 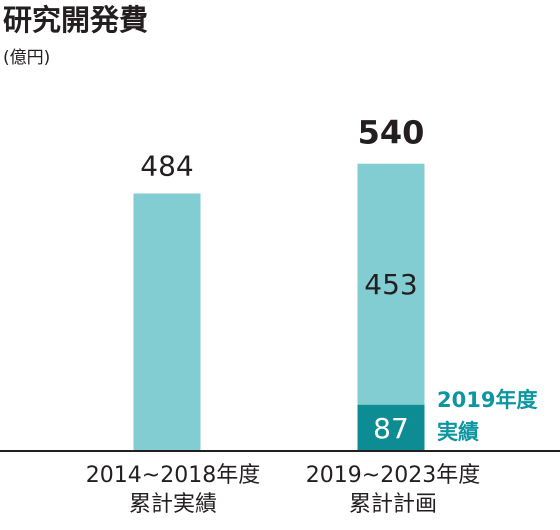 I want to click on highlight-series-label-line1: 2019年度, so click(x=487, y=400).